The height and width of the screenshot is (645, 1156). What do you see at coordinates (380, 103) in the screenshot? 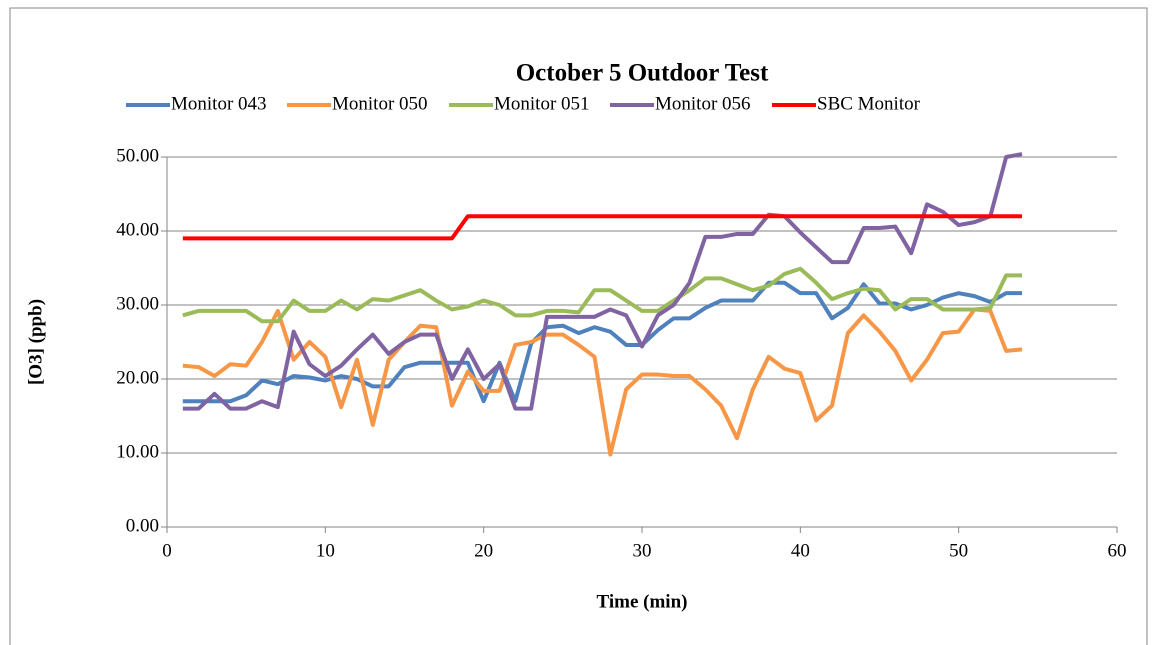
I see `legend-label: Monitor 050` at bounding box center [380, 103].